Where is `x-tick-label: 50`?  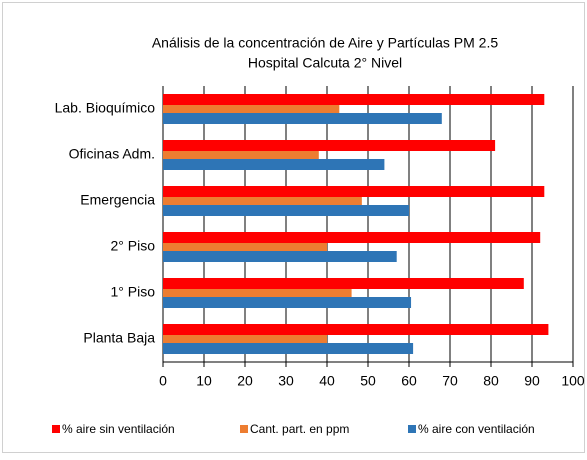 x-tick-label: 50 is located at coordinates (368, 381).